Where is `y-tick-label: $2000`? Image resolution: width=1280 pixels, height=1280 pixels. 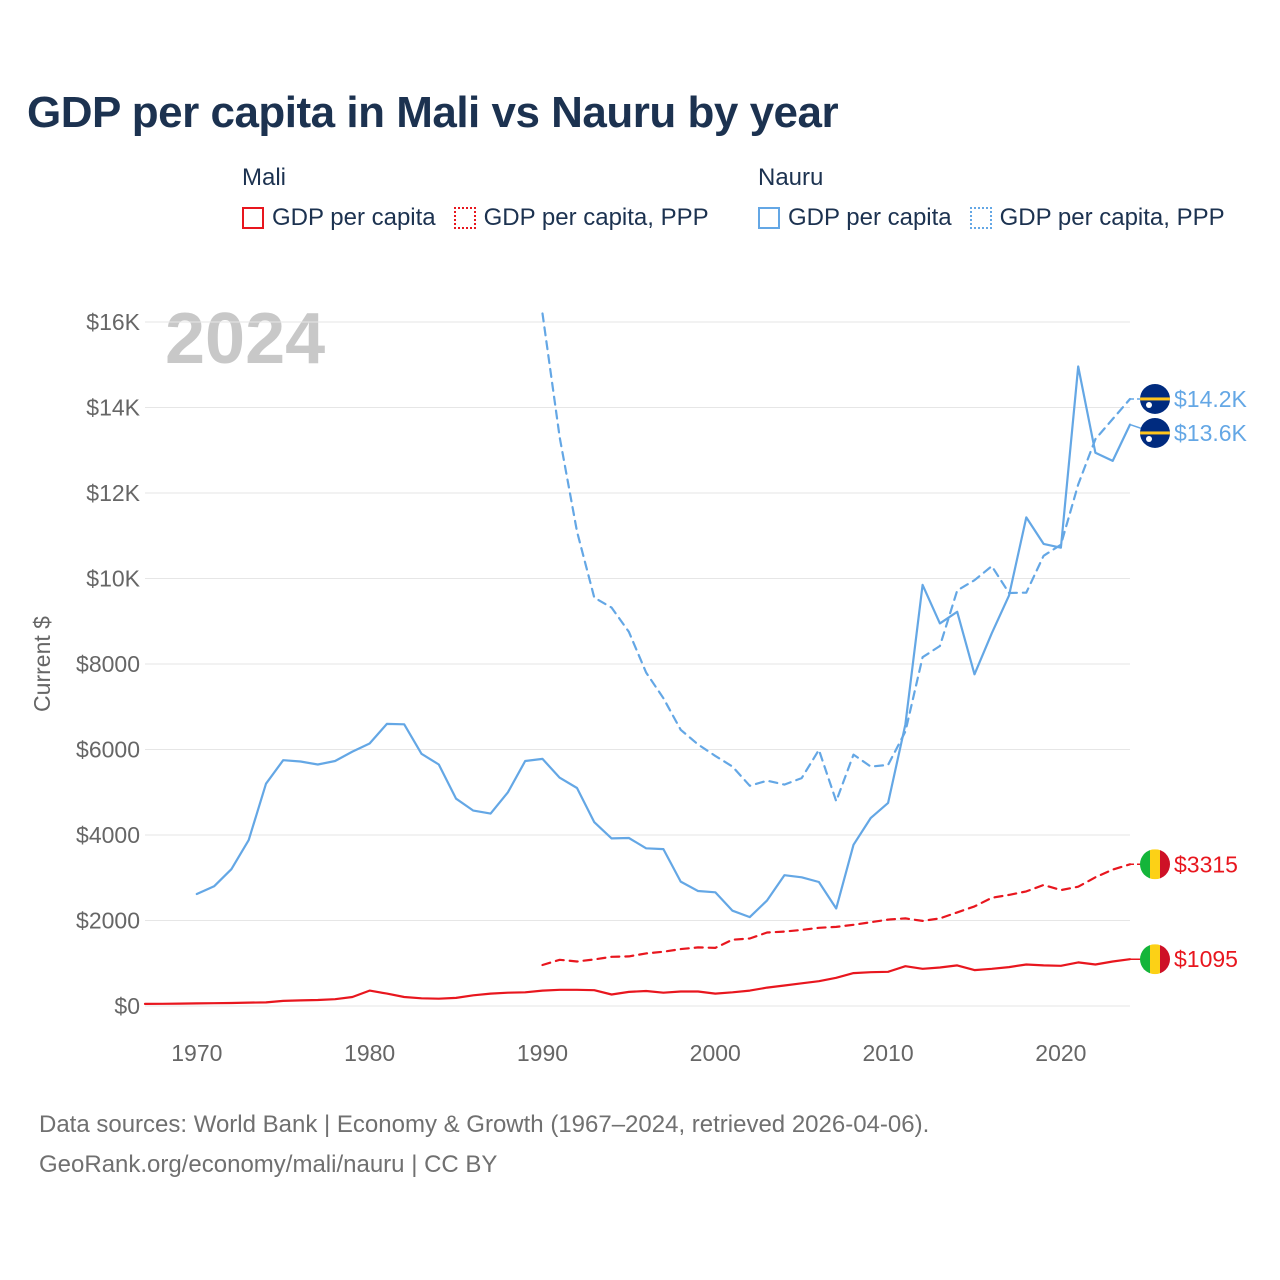 y-tick-label: $2000 is located at coordinates (108, 921).